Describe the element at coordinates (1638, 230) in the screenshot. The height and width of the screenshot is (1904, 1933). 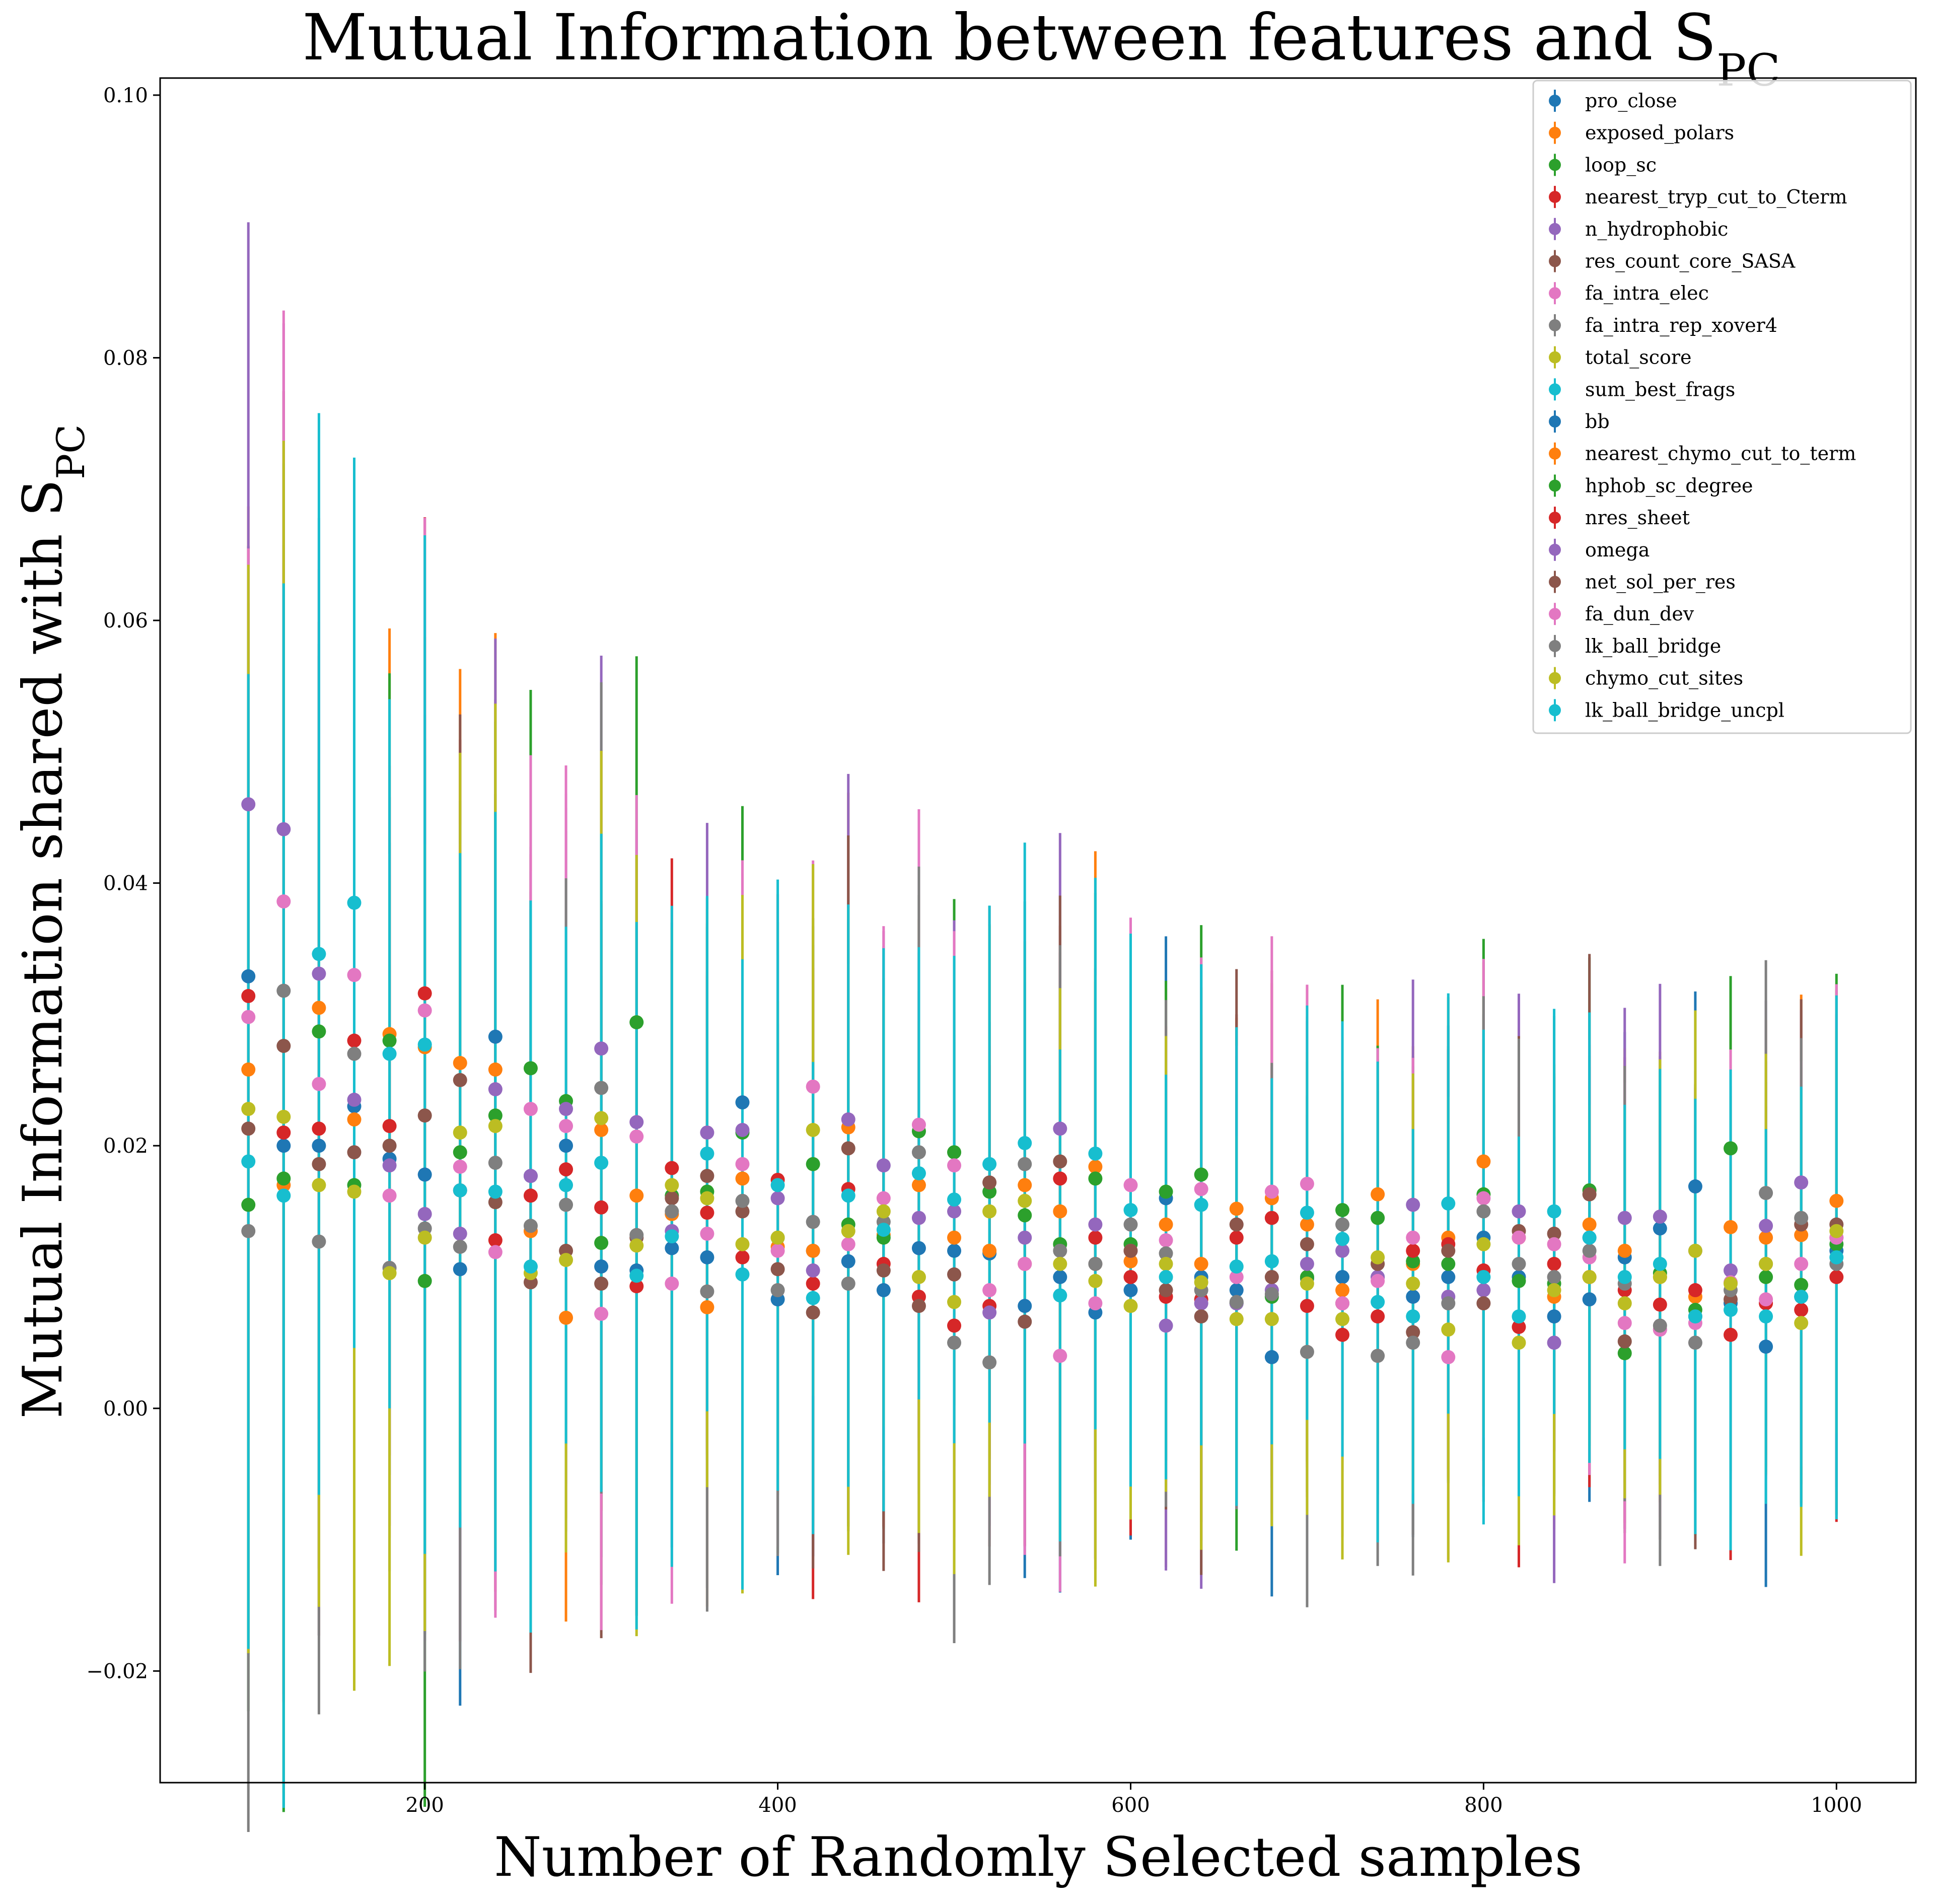
I see `legend-item: n_hydrophobic` at that location.